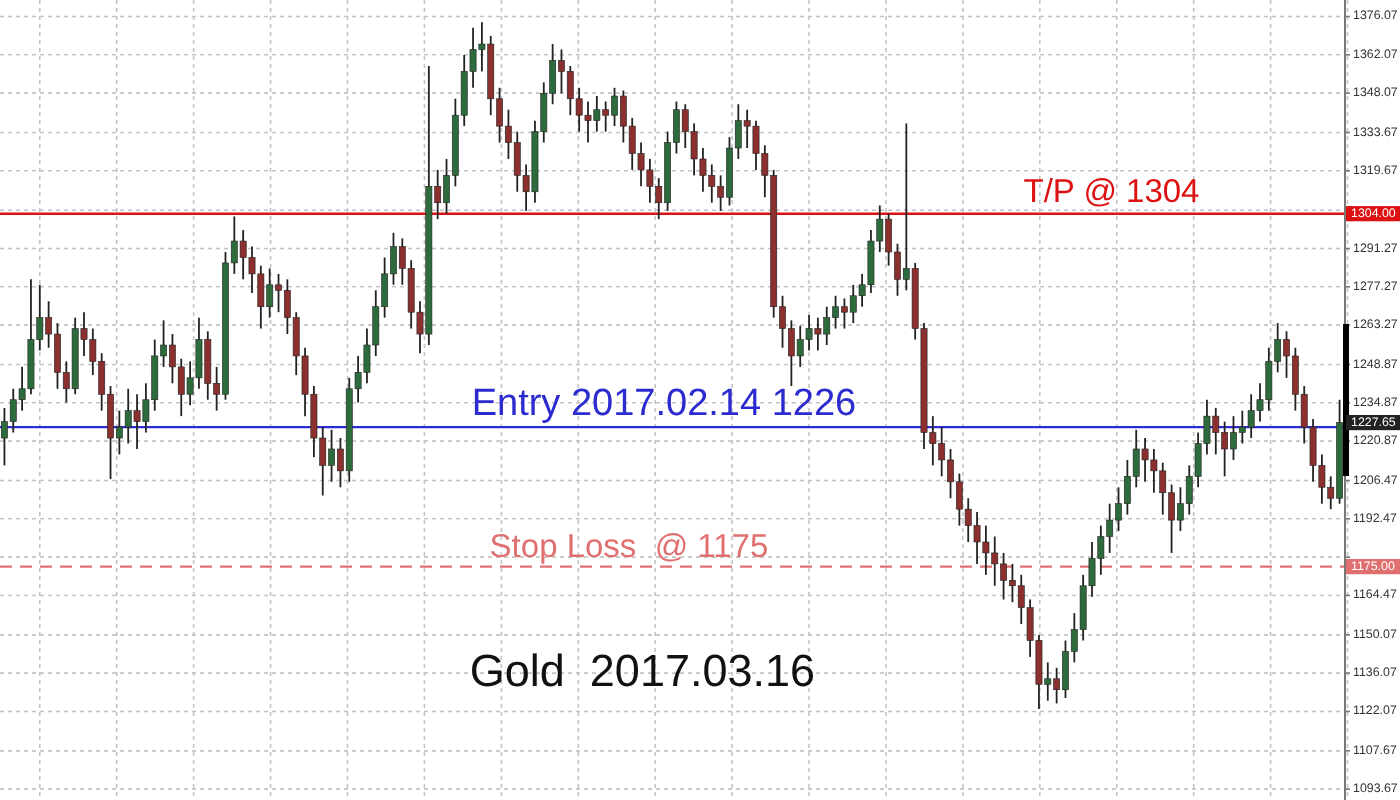 The image size is (1400, 800). Describe the element at coordinates (1111, 191) in the screenshot. I see `ref-line-label: T/P @ 1304` at that location.